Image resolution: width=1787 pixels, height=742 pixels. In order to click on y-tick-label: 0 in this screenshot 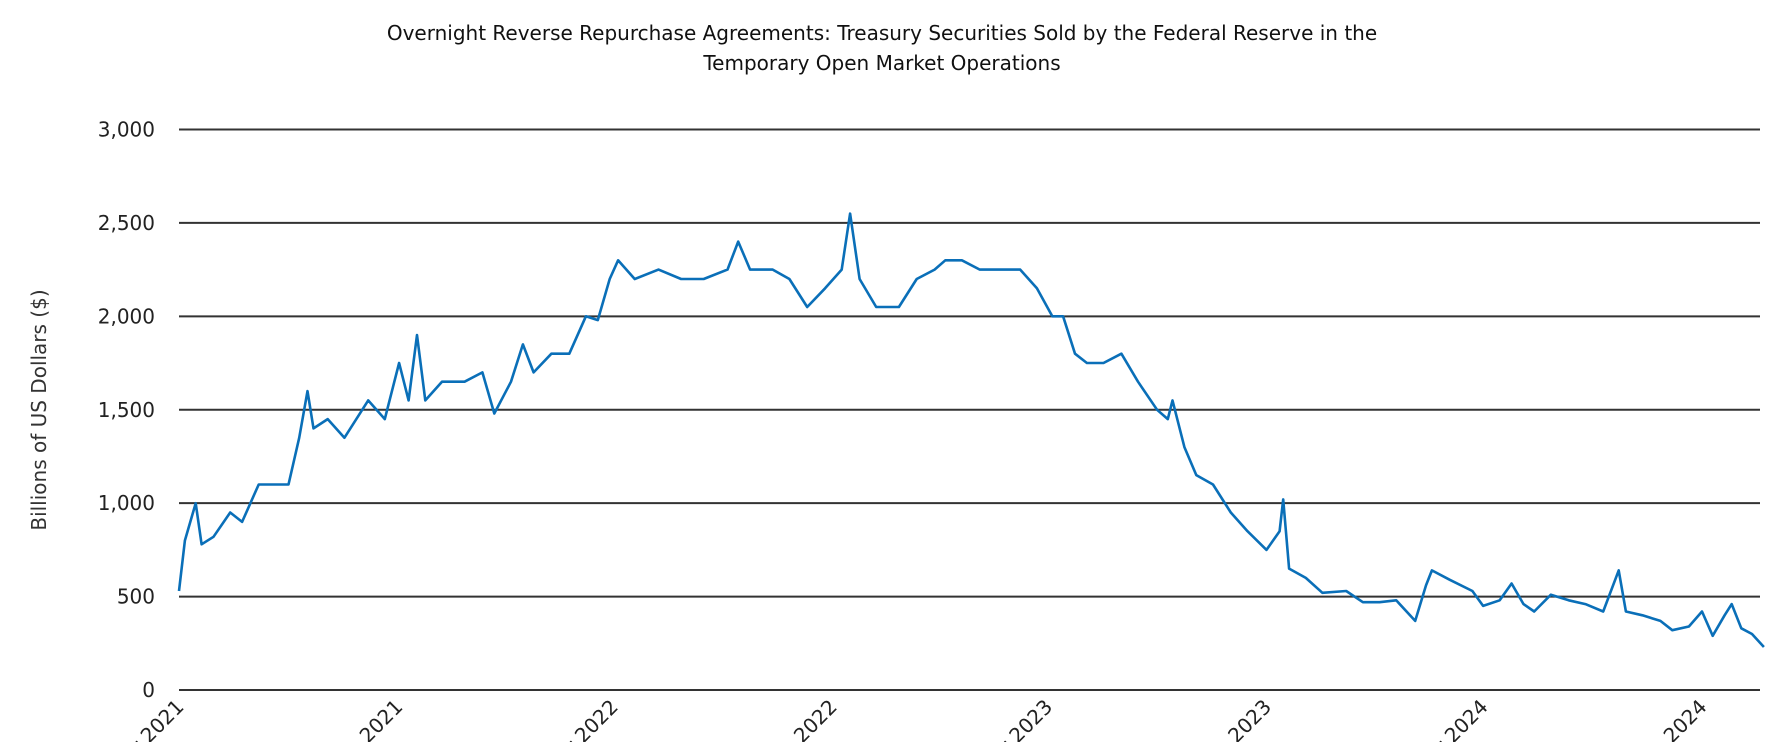, I will do `click(148, 690)`.